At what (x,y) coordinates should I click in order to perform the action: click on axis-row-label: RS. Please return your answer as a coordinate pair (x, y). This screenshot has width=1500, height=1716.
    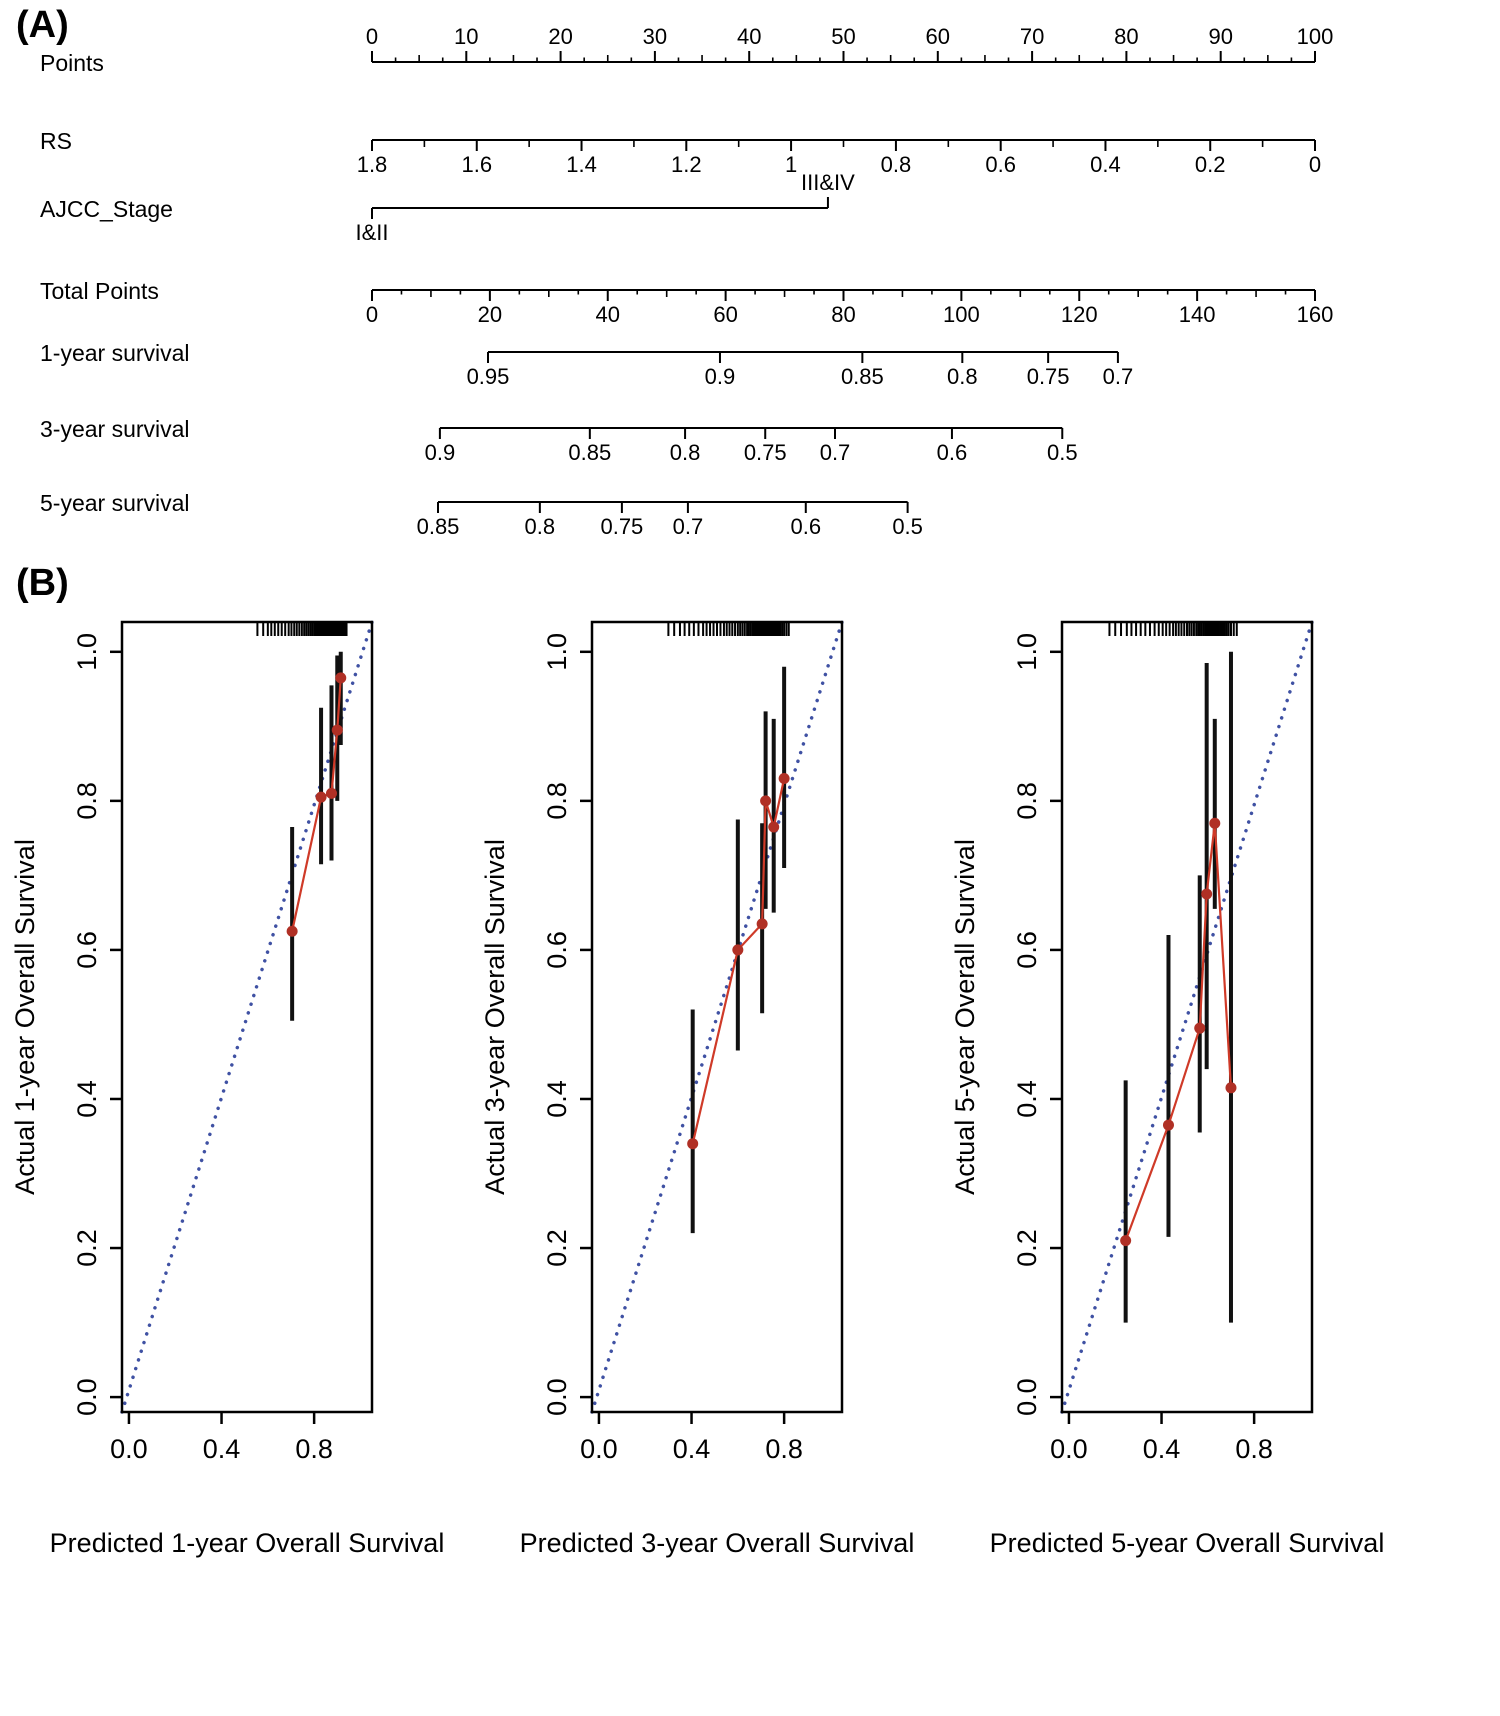
    Looking at the image, I should click on (56, 141).